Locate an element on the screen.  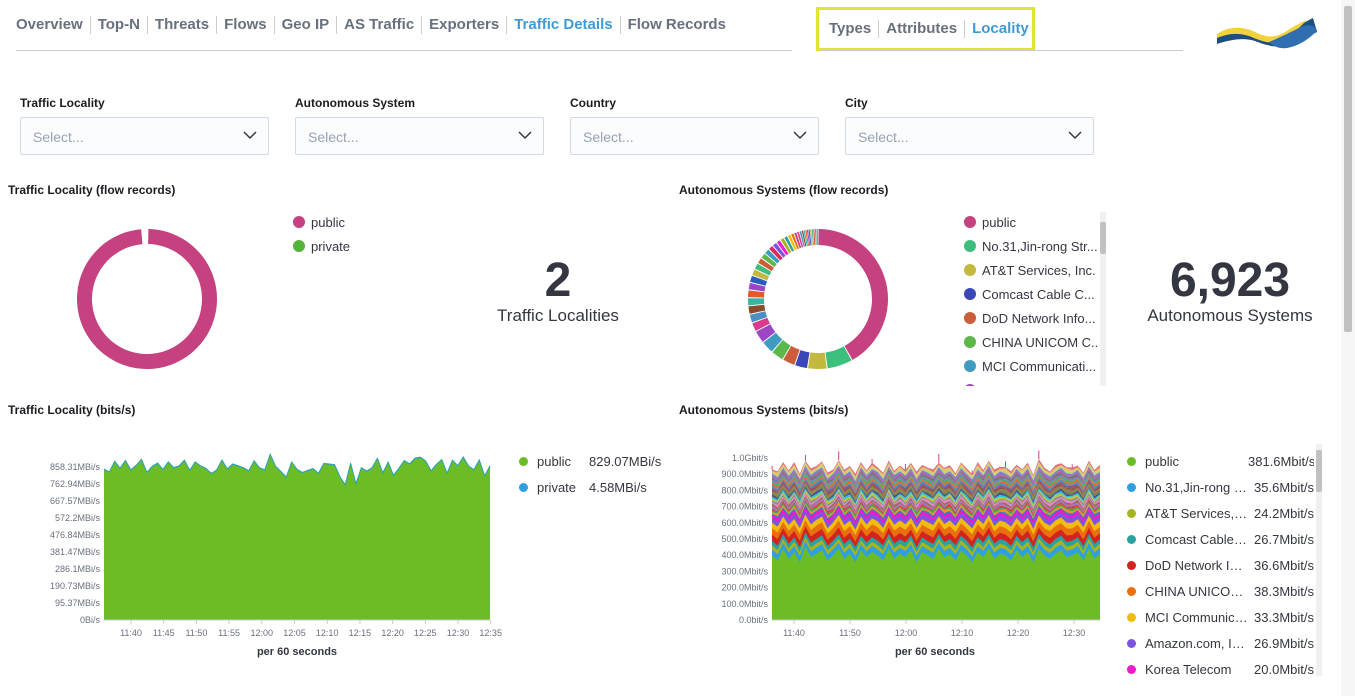
y-tick-label: 700.0Mbit/s is located at coordinates (744, 507).